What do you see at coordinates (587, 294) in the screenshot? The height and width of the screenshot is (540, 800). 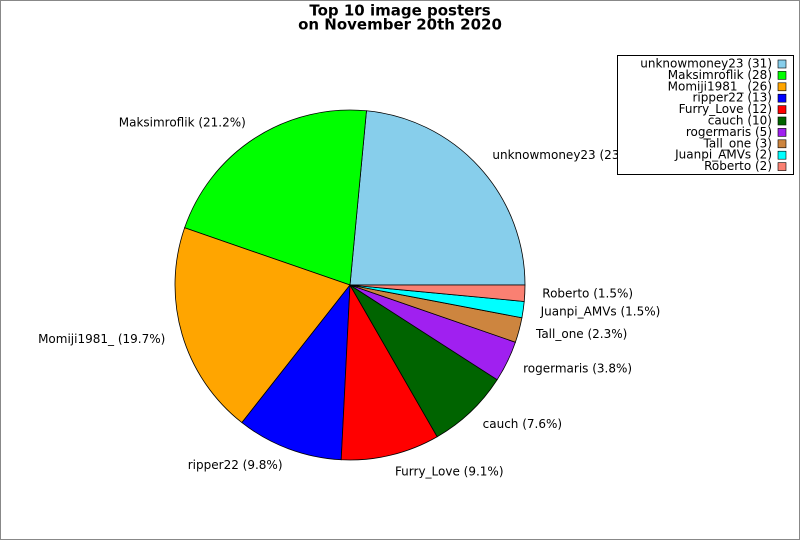 I see `slice-label: Roberto (1.5%)` at bounding box center [587, 294].